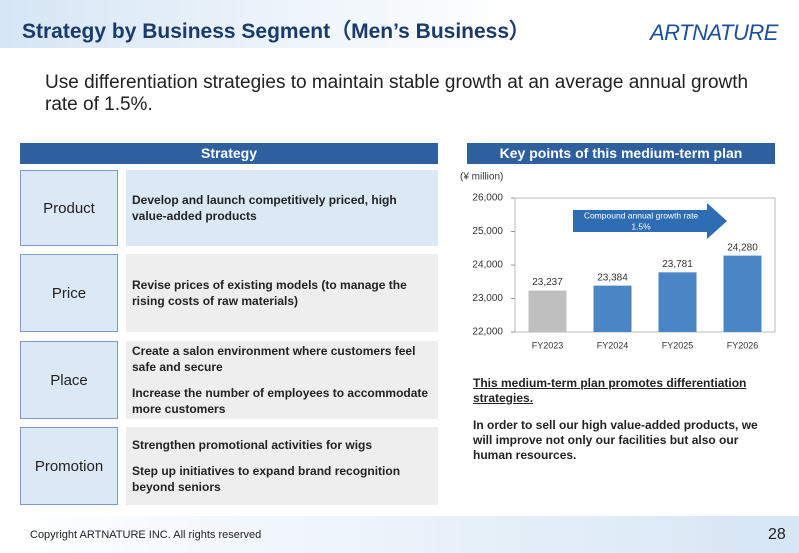 This screenshot has height=553, width=799. Describe the element at coordinates (487, 198) in the screenshot. I see `y-tick-label: 26,000` at that location.